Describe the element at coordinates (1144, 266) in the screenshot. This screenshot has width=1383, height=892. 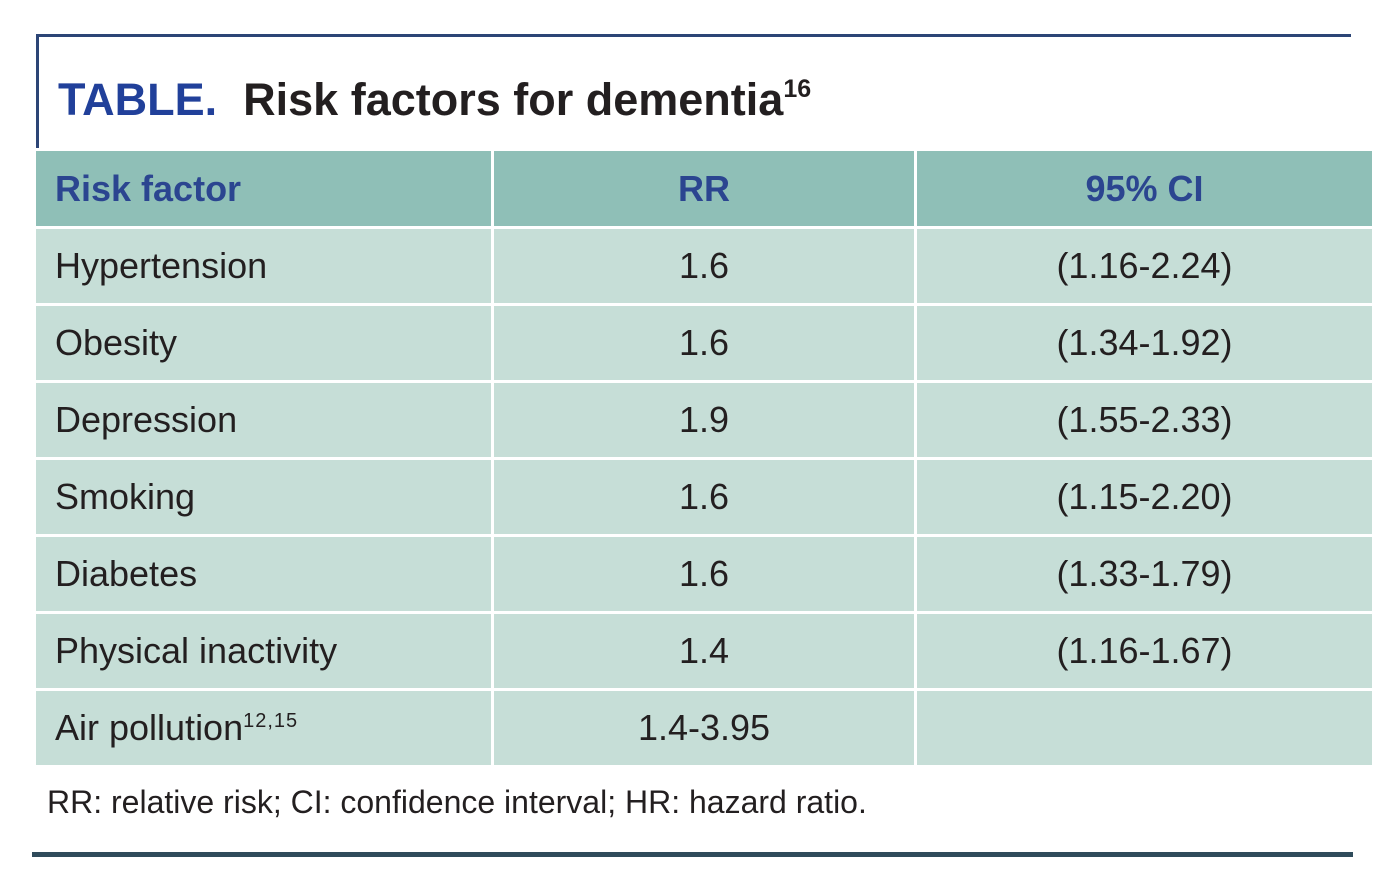
I see `cell-ci: (1.16-2.24)` at that location.